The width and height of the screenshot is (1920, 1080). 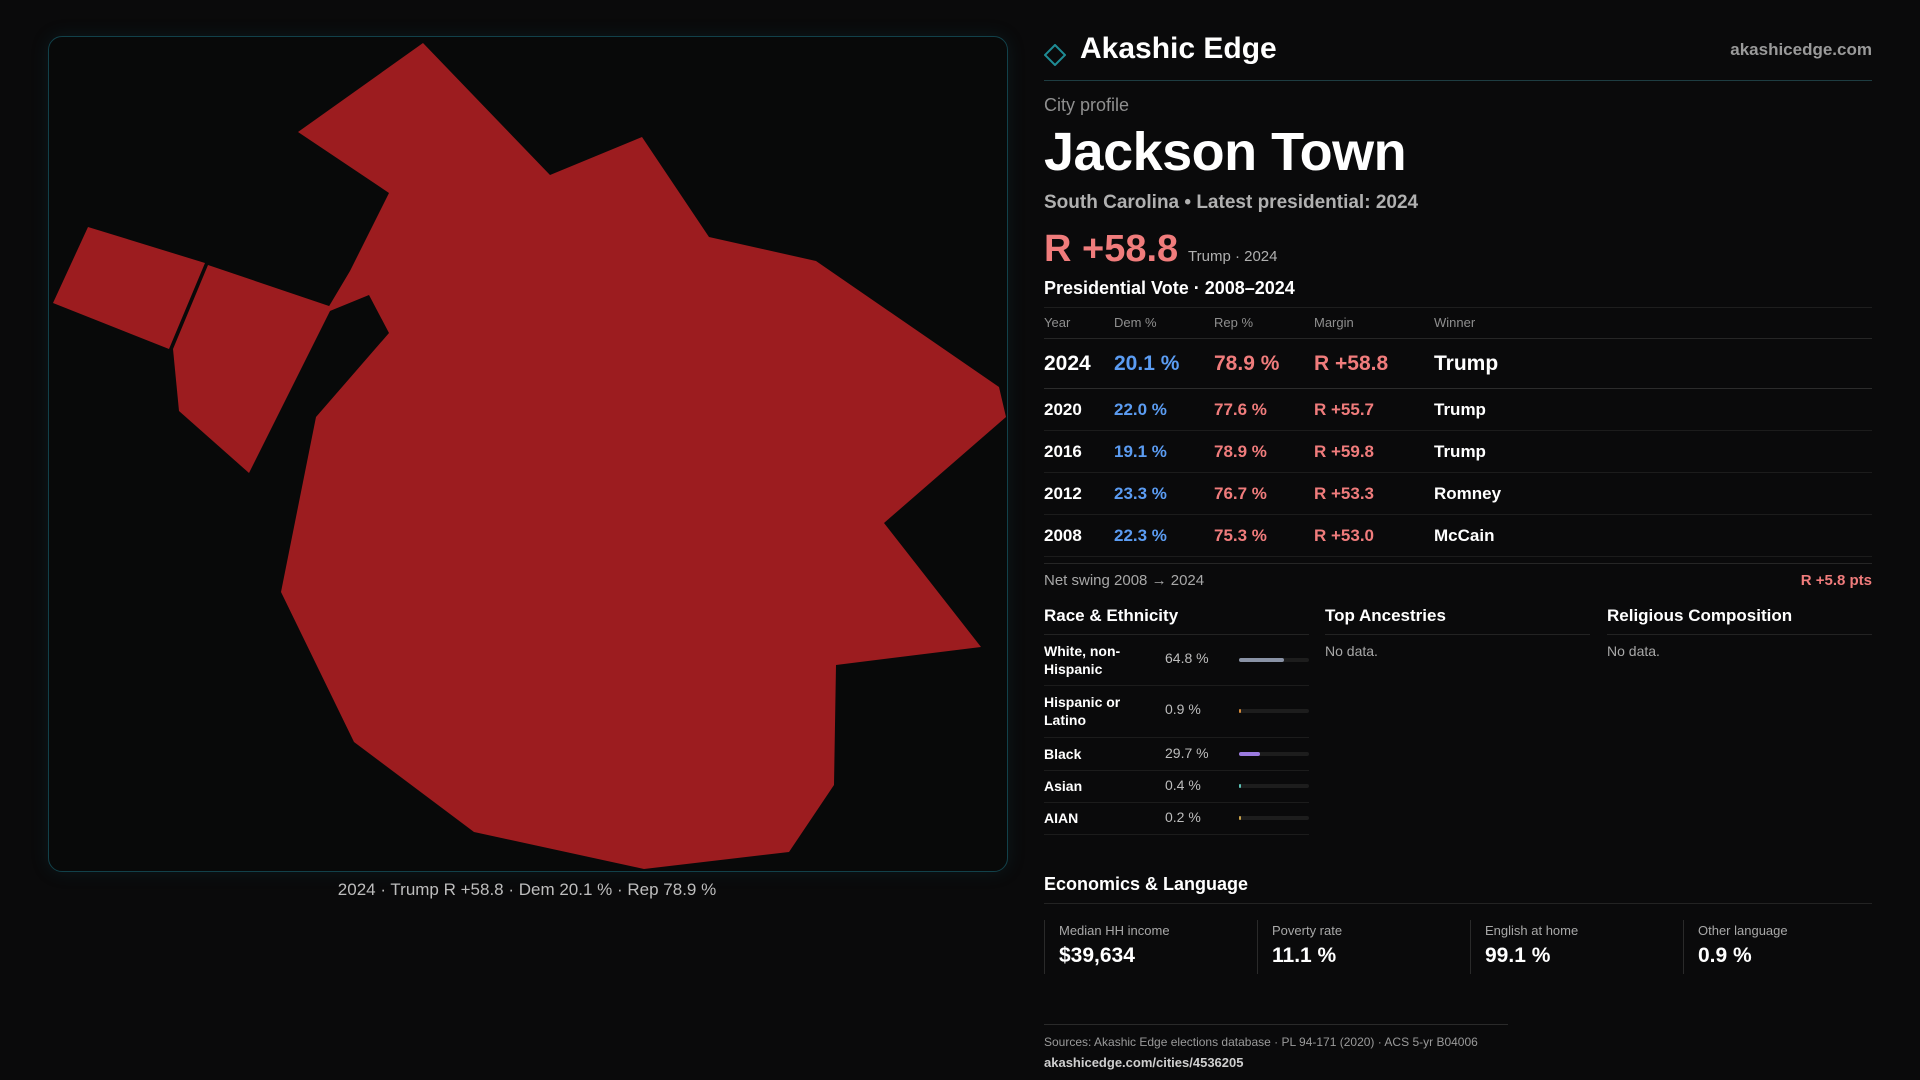 I want to click on table-row: 2016 19.1 % 78.9 % R +59.8 Trump, so click(x=1458, y=451).